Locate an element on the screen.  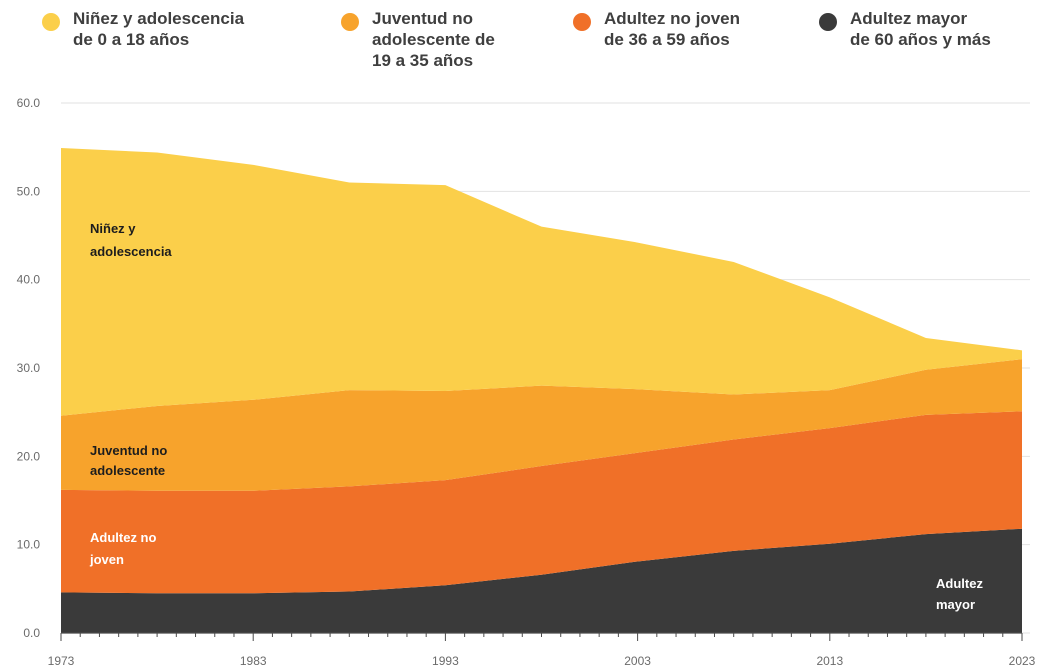
x-tick-label: 1993 is located at coordinates (445, 661).